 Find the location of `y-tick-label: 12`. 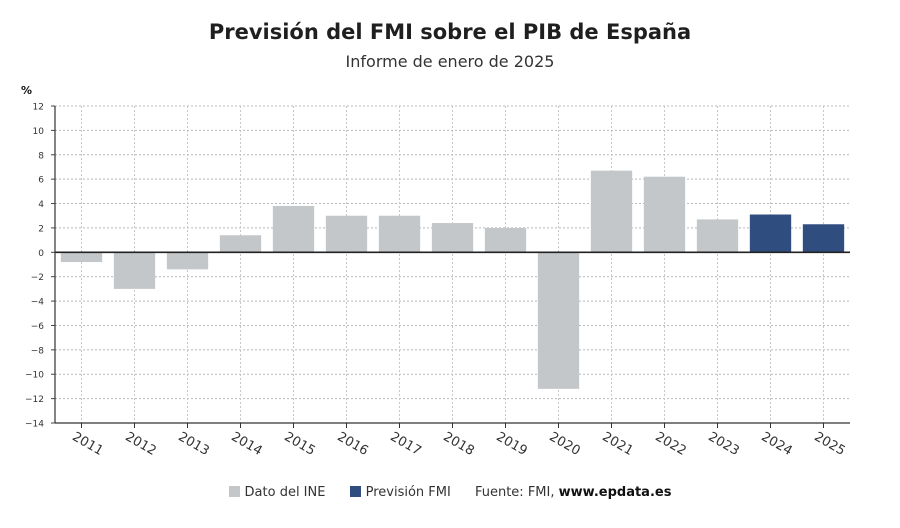

y-tick-label: 12 is located at coordinates (38, 108).